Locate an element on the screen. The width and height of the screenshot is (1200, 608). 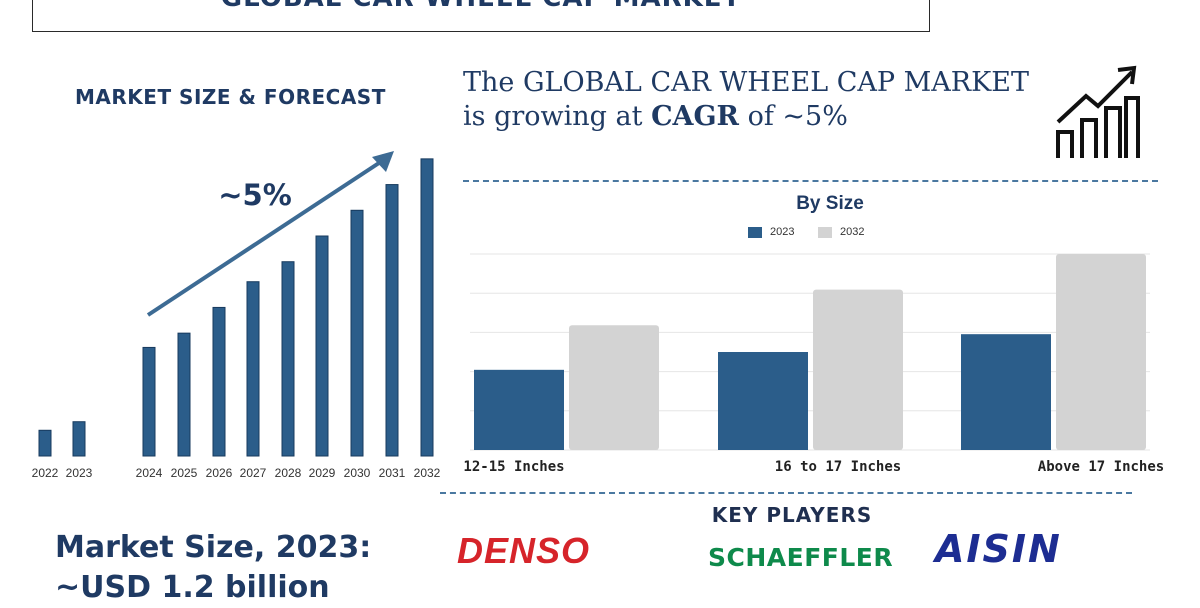
growth-arrow-head is located at coordinates (383, 161).